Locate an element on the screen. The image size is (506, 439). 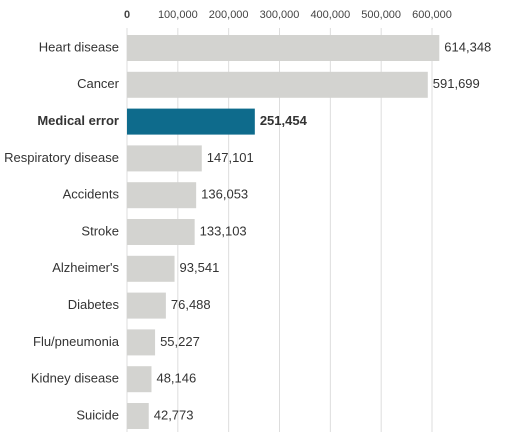
category-label: Stroke is located at coordinates (100, 230).